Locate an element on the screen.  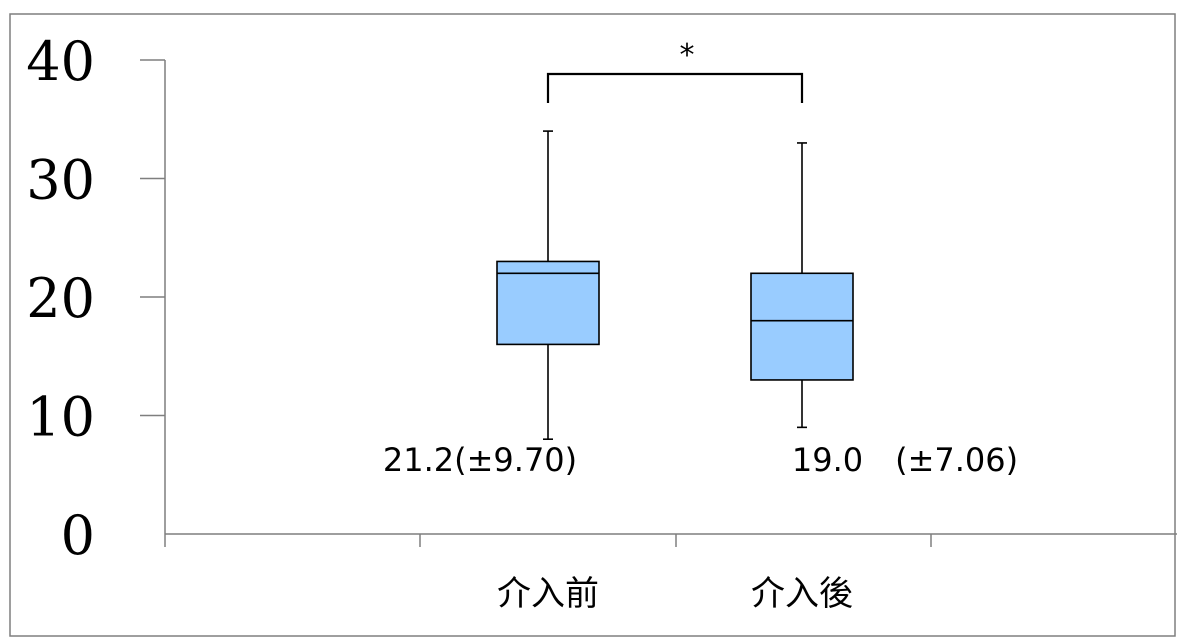
mean-sd-annotation: 19.0 (±7.06) is located at coordinates (905, 460).